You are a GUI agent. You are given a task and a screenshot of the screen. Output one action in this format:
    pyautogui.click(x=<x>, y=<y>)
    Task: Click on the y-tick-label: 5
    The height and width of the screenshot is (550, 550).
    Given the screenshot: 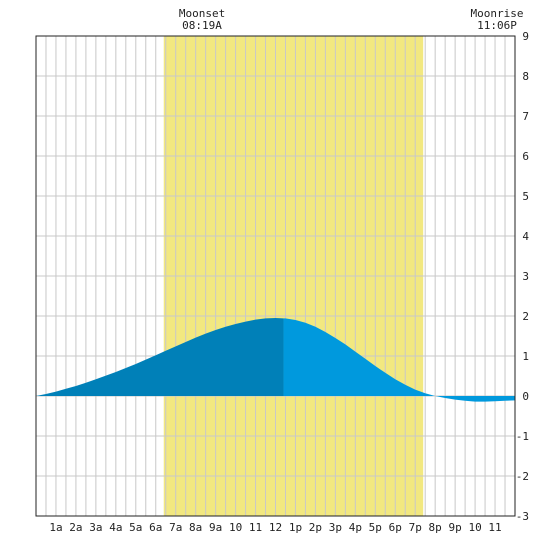 What is the action you would take?
    pyautogui.click(x=525, y=196)
    